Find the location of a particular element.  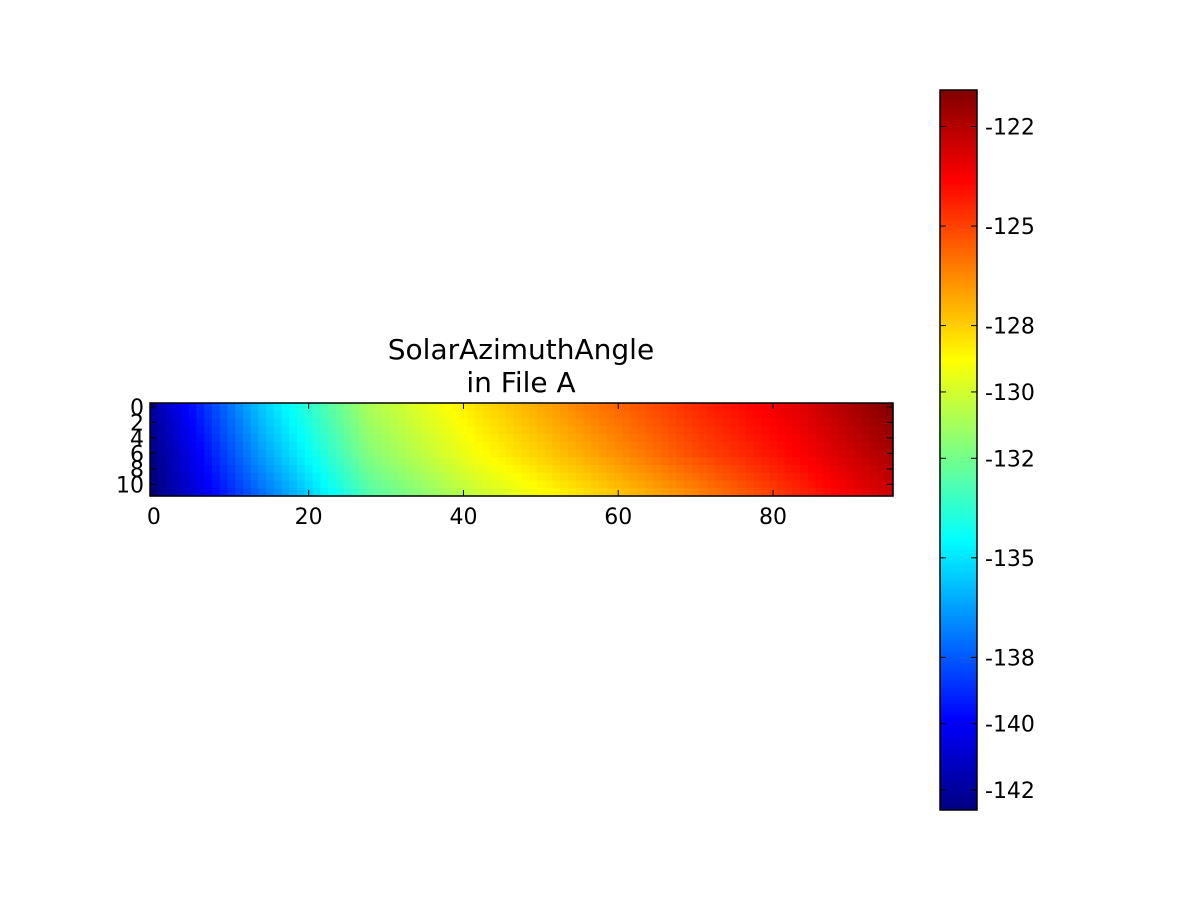

colorbar-tick-label: -132 is located at coordinates (1010, 459).